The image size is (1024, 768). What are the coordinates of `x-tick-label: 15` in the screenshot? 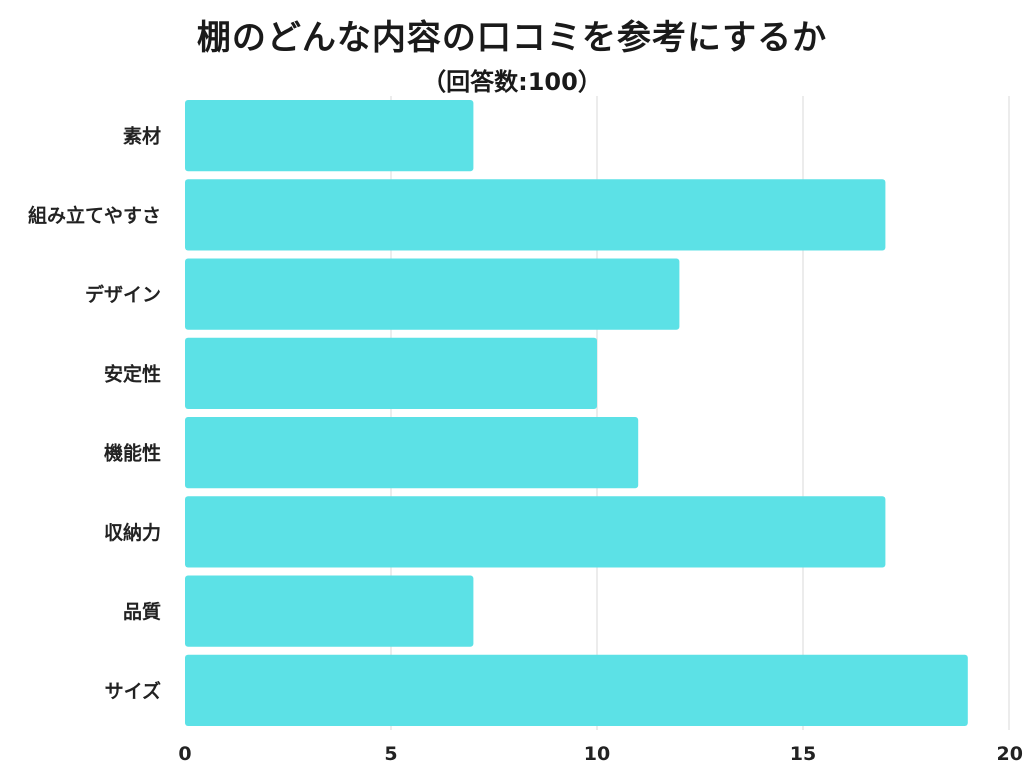 It's located at (803, 754).